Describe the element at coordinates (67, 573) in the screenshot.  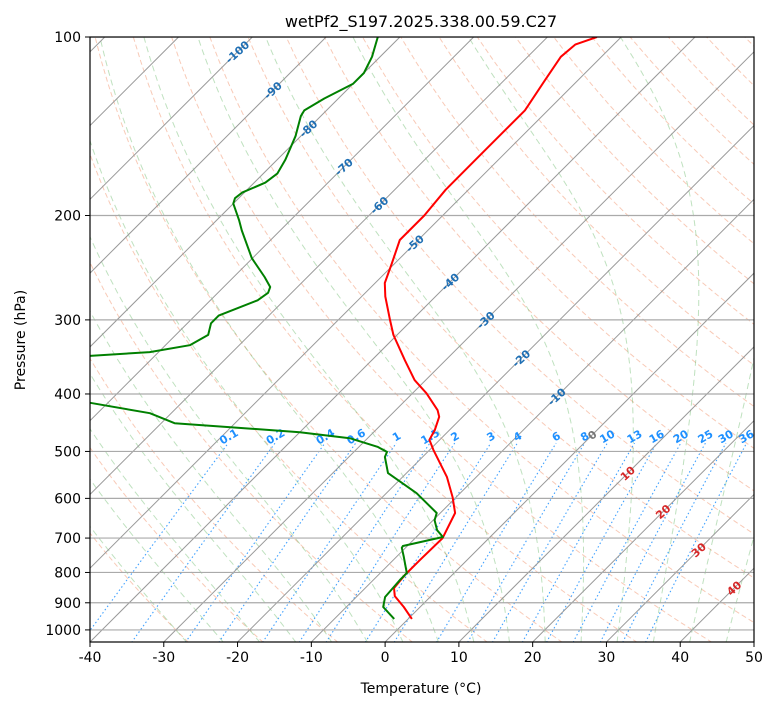
I see `y-tick-label: 800` at that location.